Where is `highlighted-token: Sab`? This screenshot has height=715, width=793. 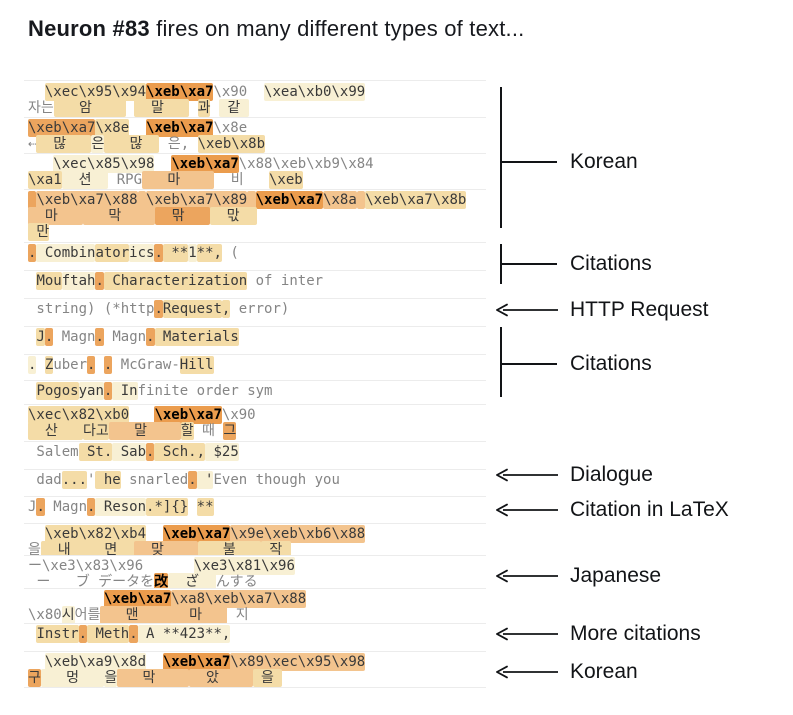 highlighted-token: Sab is located at coordinates (129, 452).